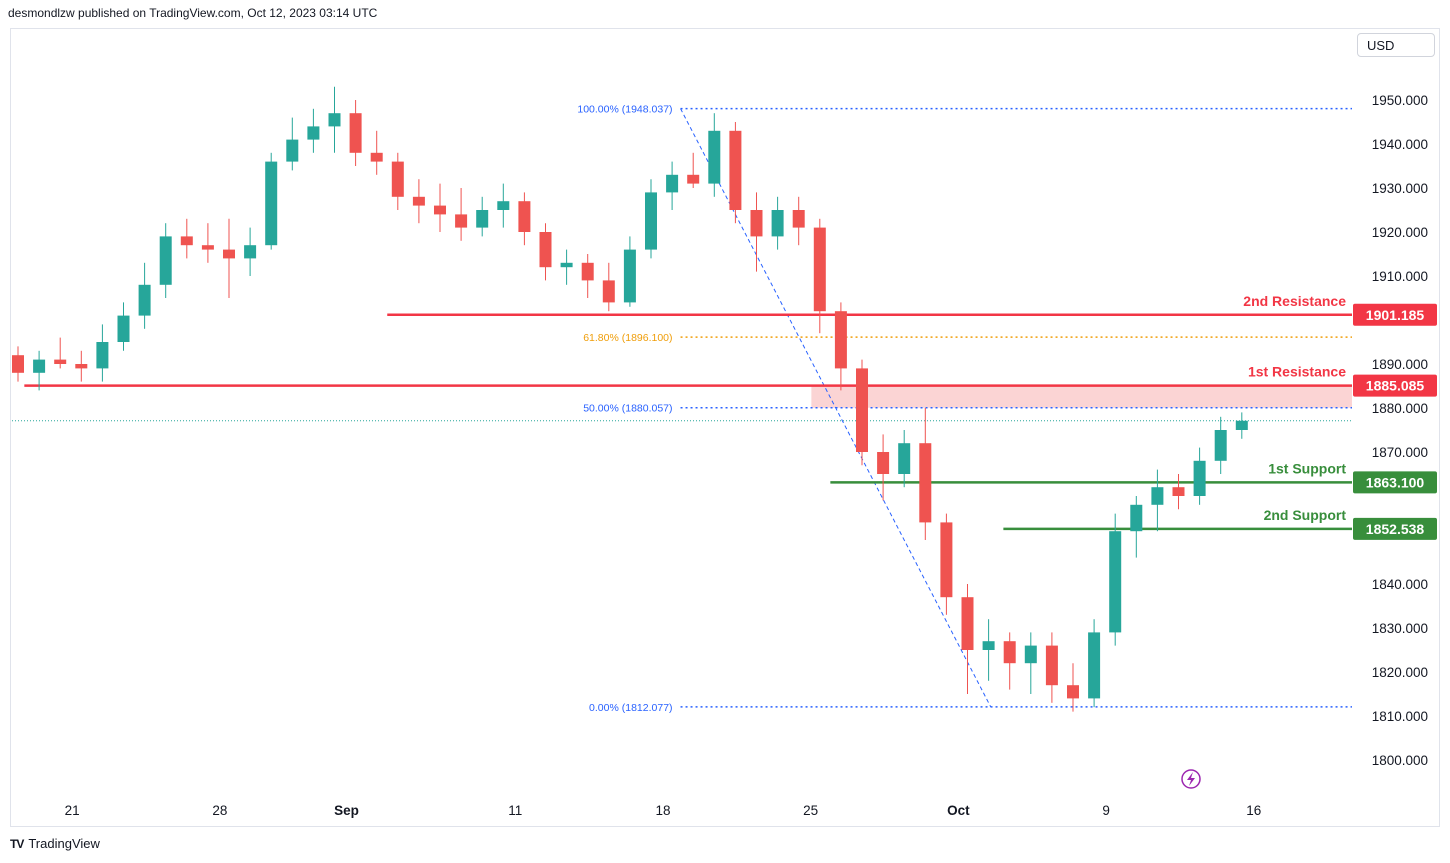 This screenshot has height=863, width=1450. I want to click on tradingview-logo-icon: TV, so click(17, 843).